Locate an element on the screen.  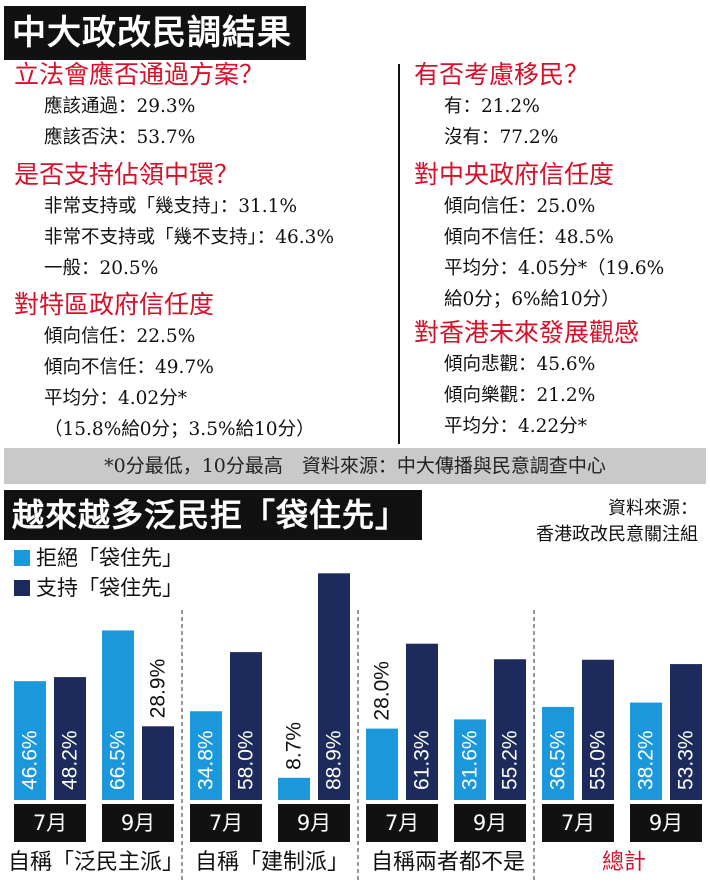
bar-value-label: 48.2% is located at coordinates (70, 760).